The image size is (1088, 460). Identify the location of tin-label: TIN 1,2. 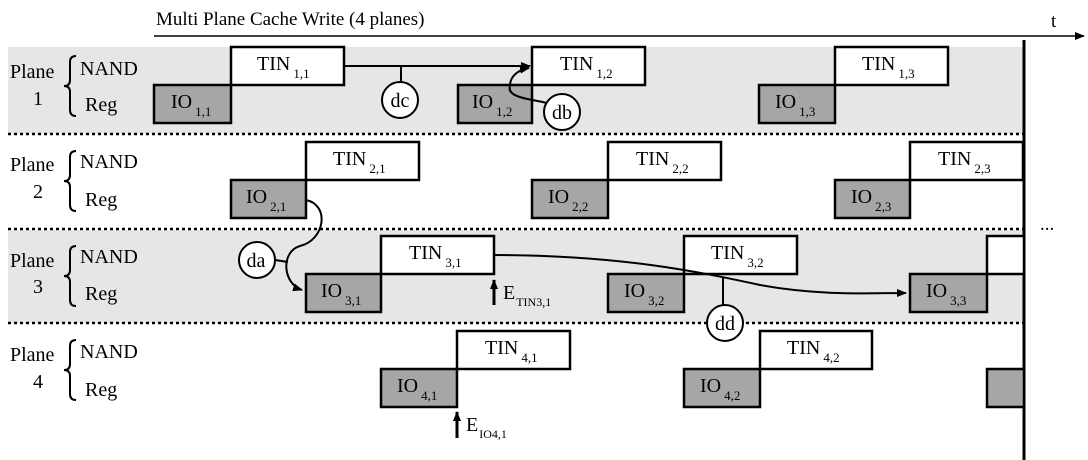
(586, 67).